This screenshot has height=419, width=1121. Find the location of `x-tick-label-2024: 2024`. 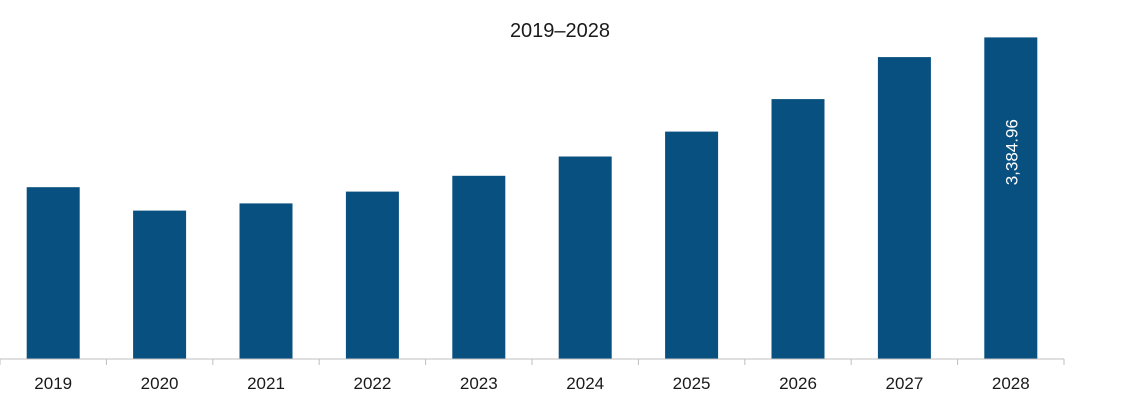

x-tick-label-2024: 2024 is located at coordinates (585, 383).